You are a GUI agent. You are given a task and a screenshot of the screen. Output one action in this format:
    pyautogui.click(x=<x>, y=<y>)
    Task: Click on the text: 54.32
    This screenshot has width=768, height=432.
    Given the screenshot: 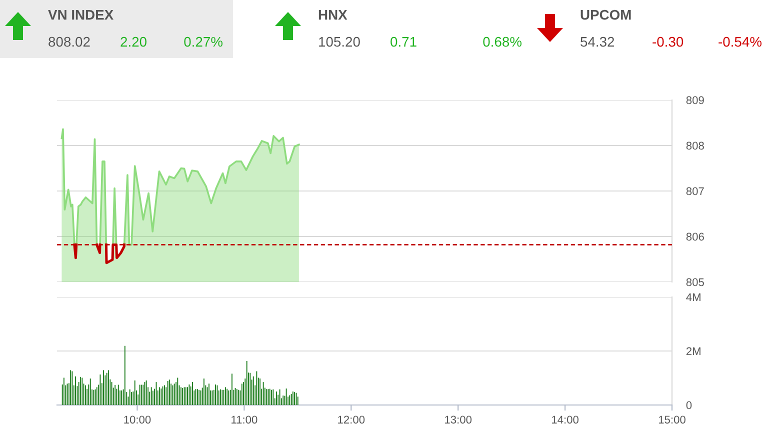 What is the action you would take?
    pyautogui.click(x=597, y=41)
    